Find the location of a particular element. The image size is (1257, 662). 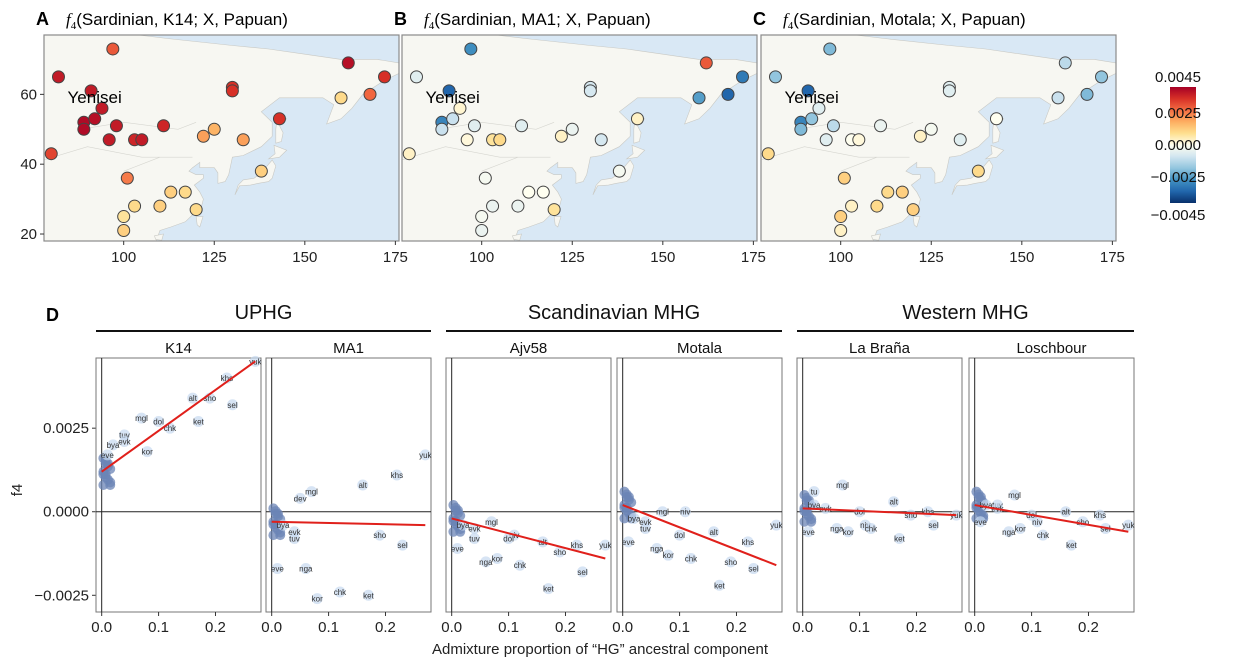

strip-label: Motala is located at coordinates (700, 348).